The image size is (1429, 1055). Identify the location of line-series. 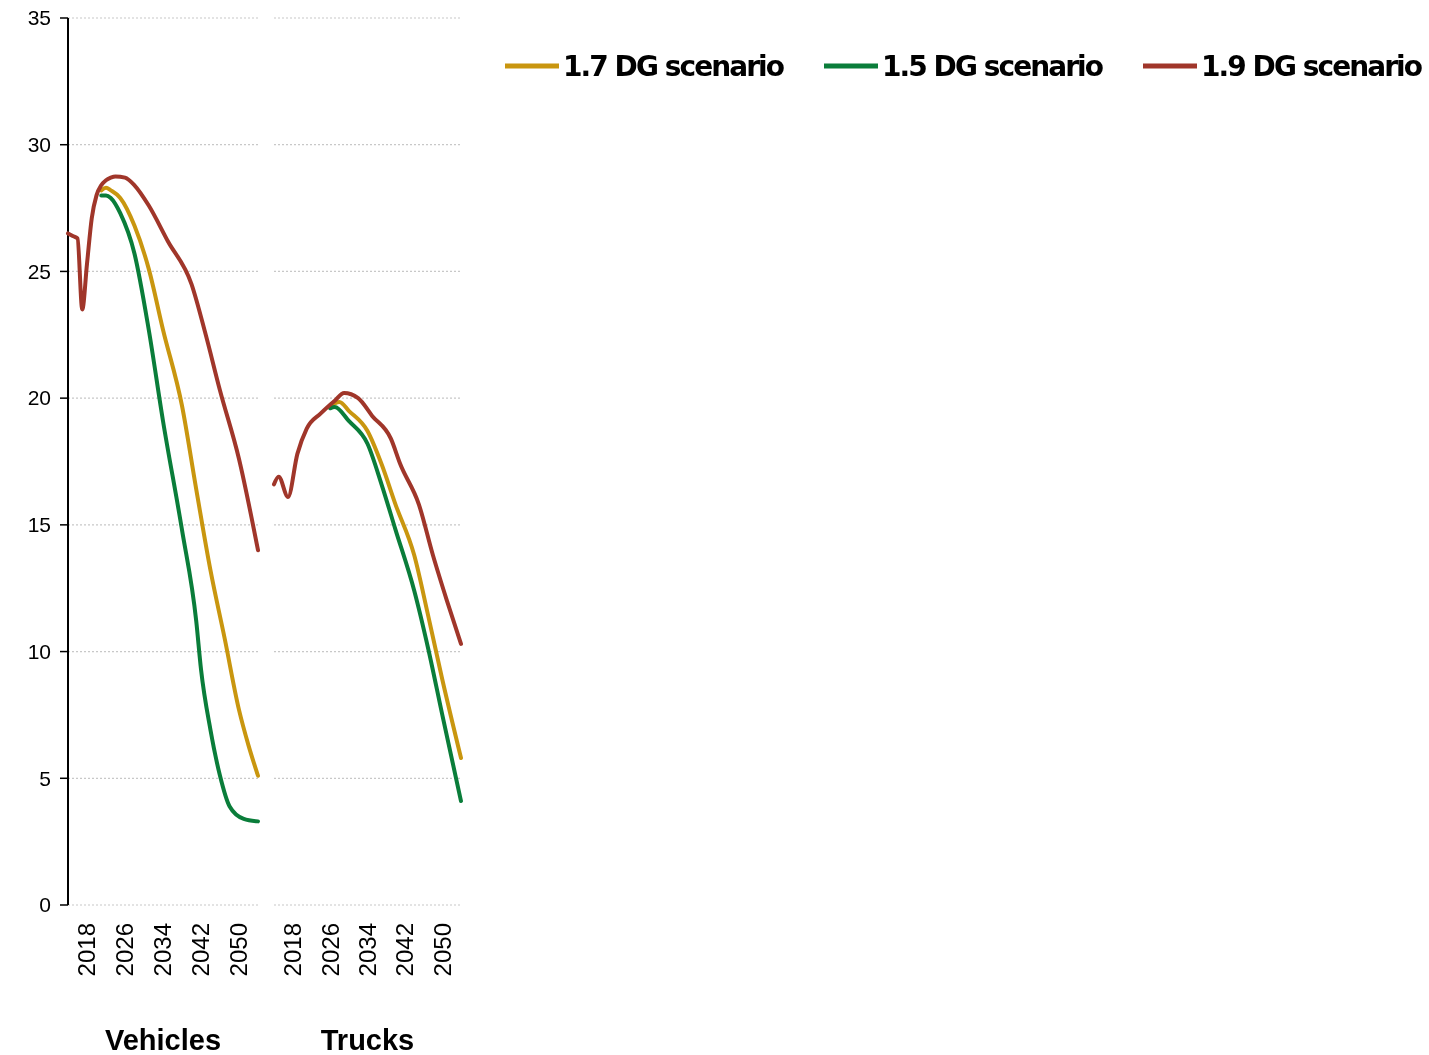
(163, 363).